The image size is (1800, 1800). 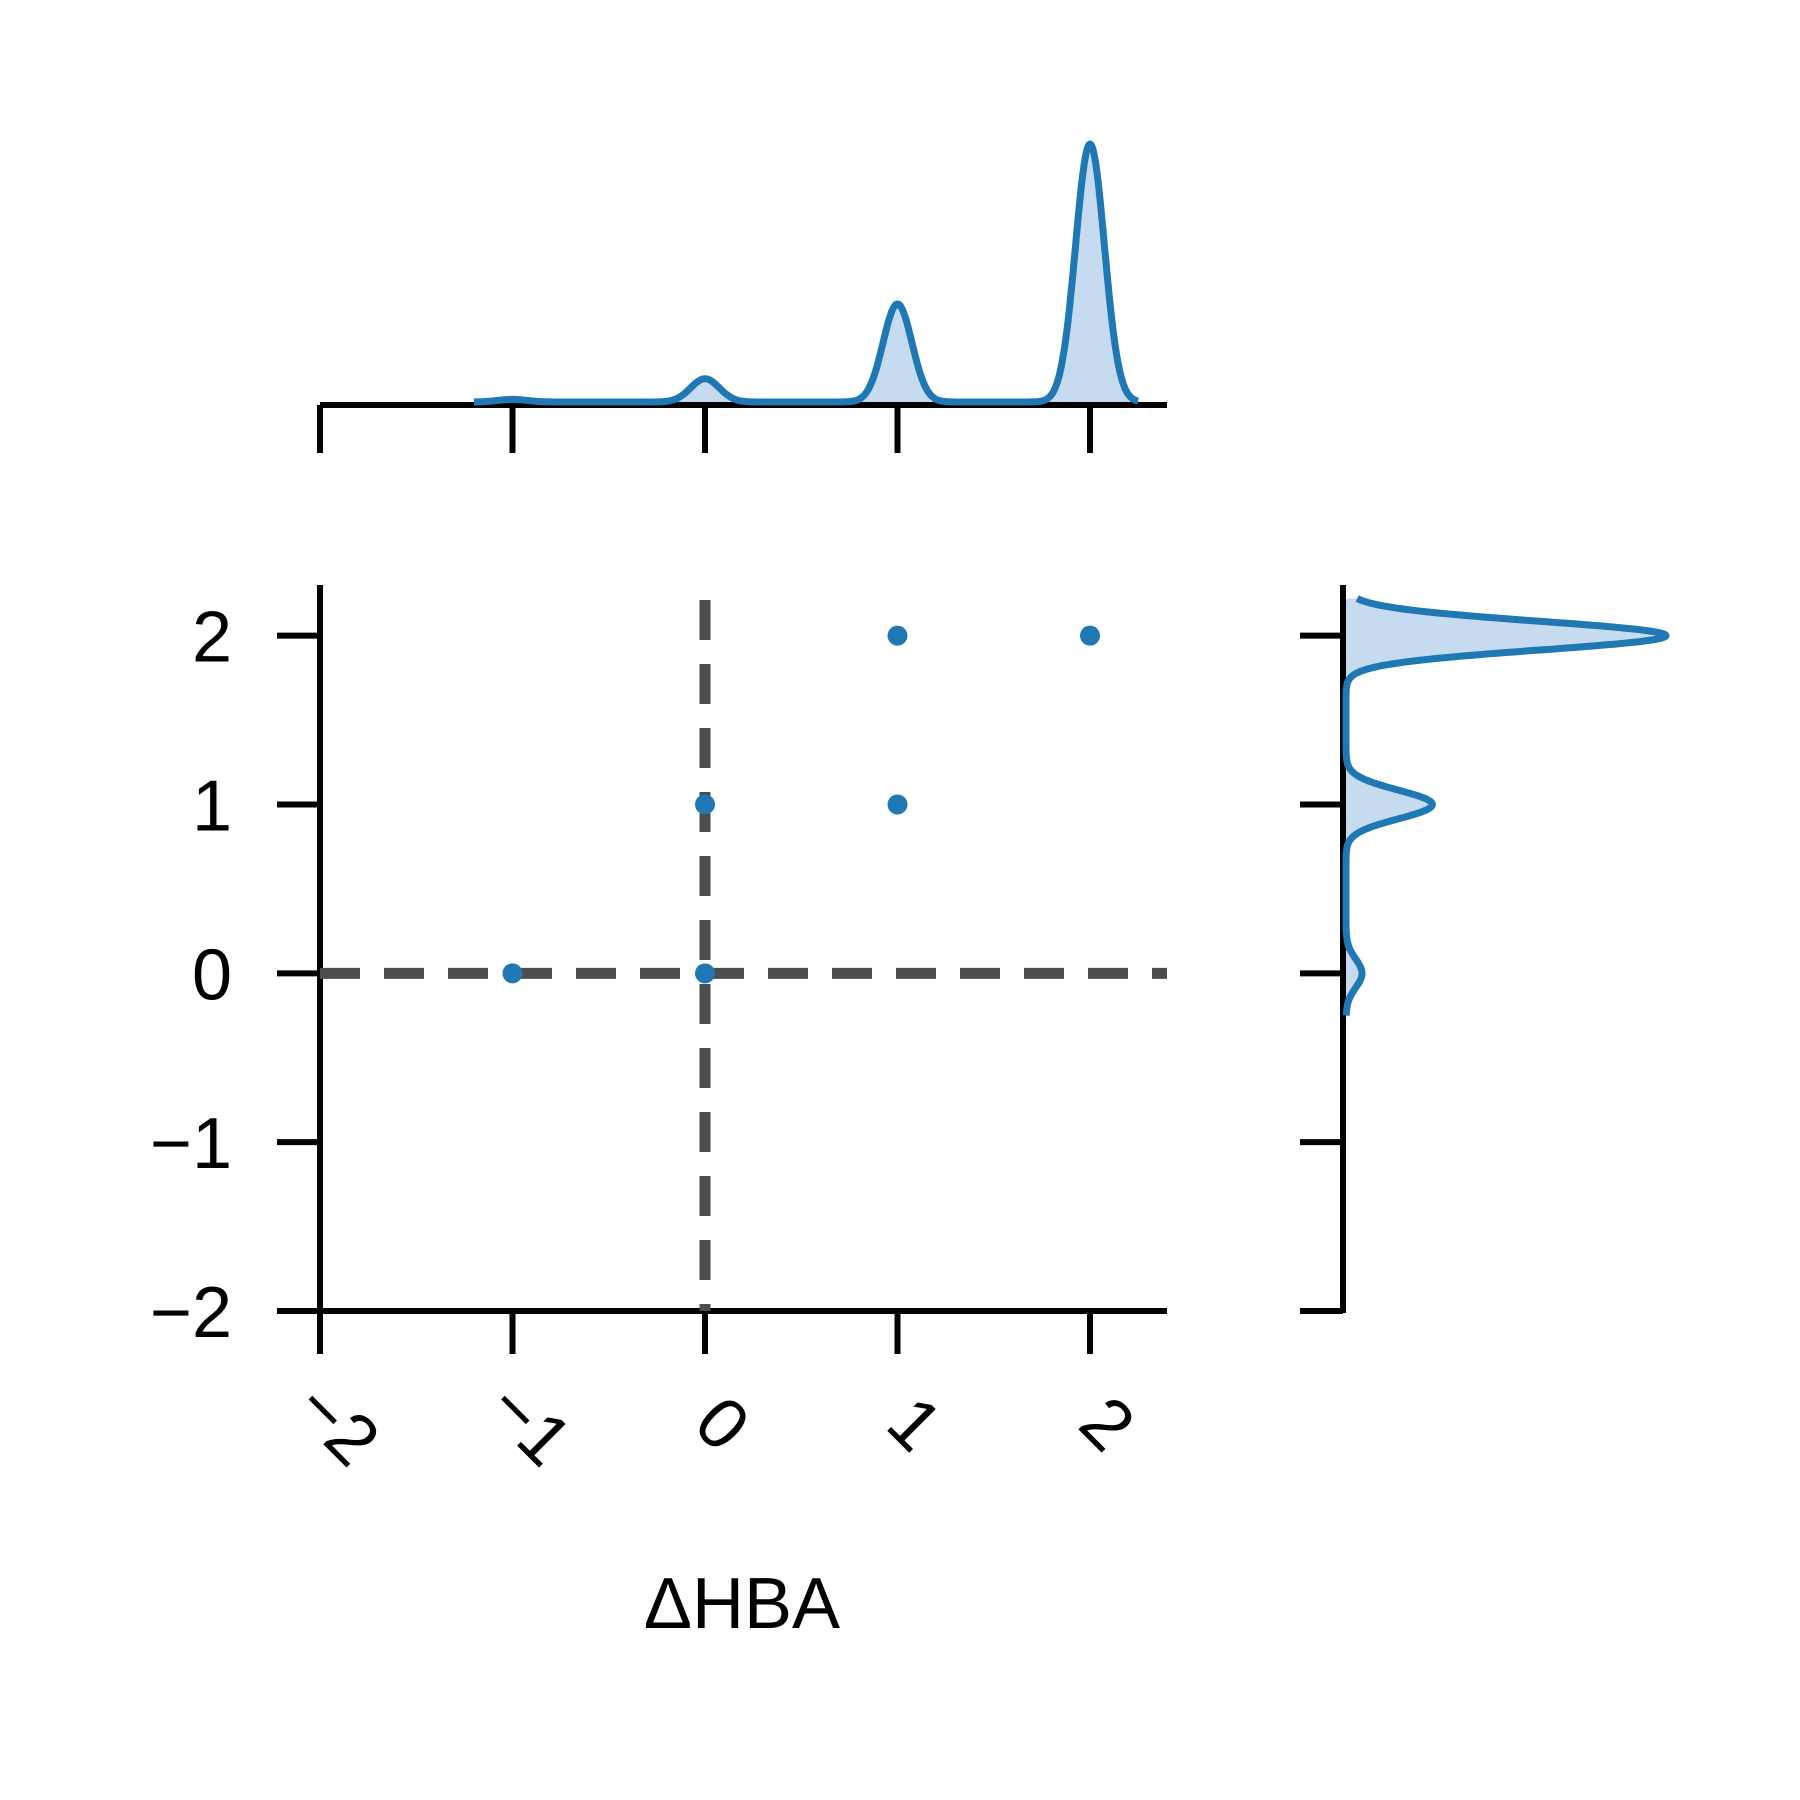 I want to click on x-tick-label: 0, so click(x=722, y=1424).